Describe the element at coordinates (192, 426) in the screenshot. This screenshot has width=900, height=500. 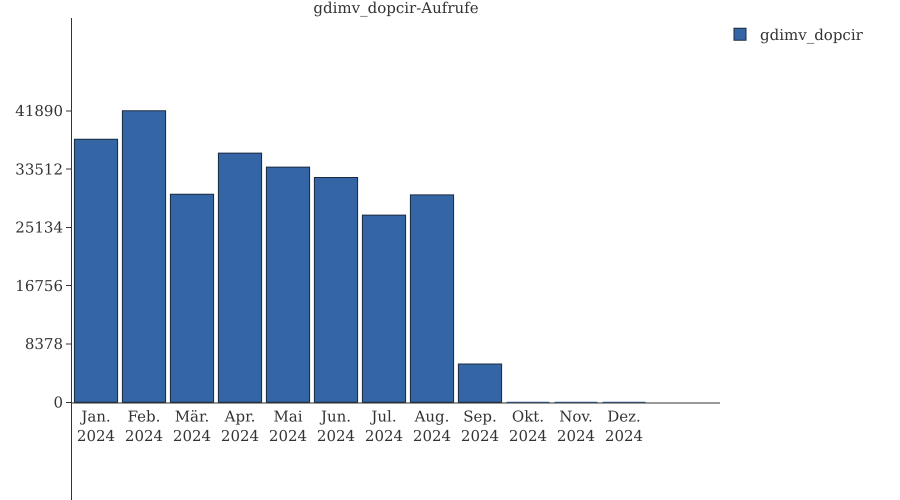
I see `x-tick-label: Mär. 2024` at that location.